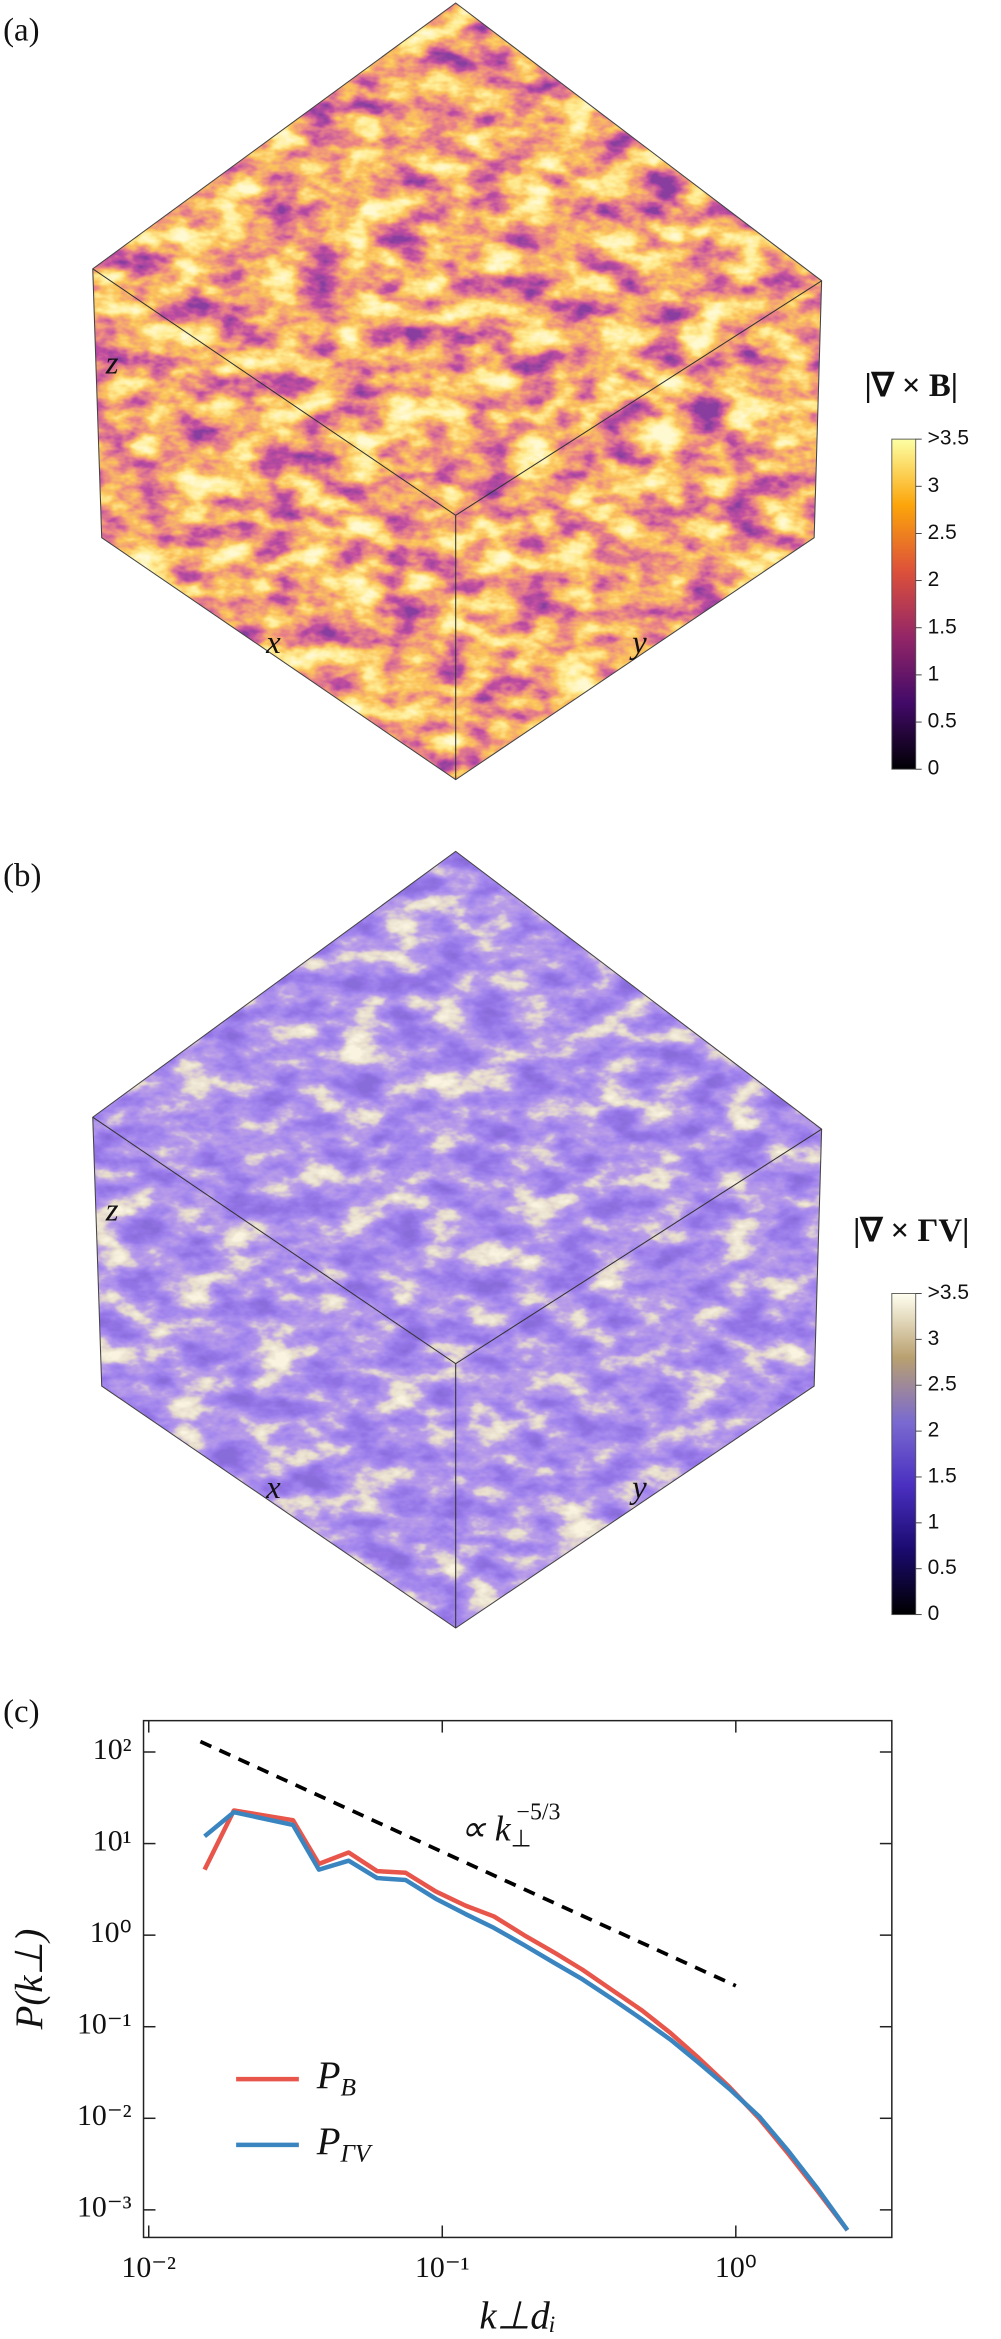 The width and height of the screenshot is (1001, 2339). I want to click on y-tick-label: 10⁻¹, so click(104, 2024).